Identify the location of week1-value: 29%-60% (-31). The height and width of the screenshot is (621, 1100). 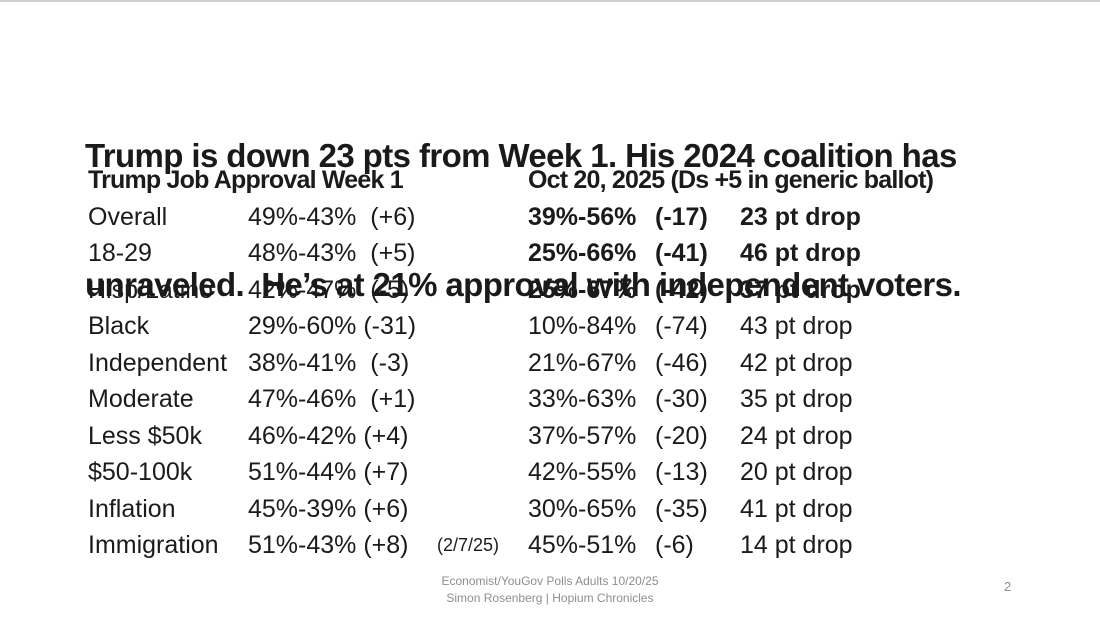
(332, 326).